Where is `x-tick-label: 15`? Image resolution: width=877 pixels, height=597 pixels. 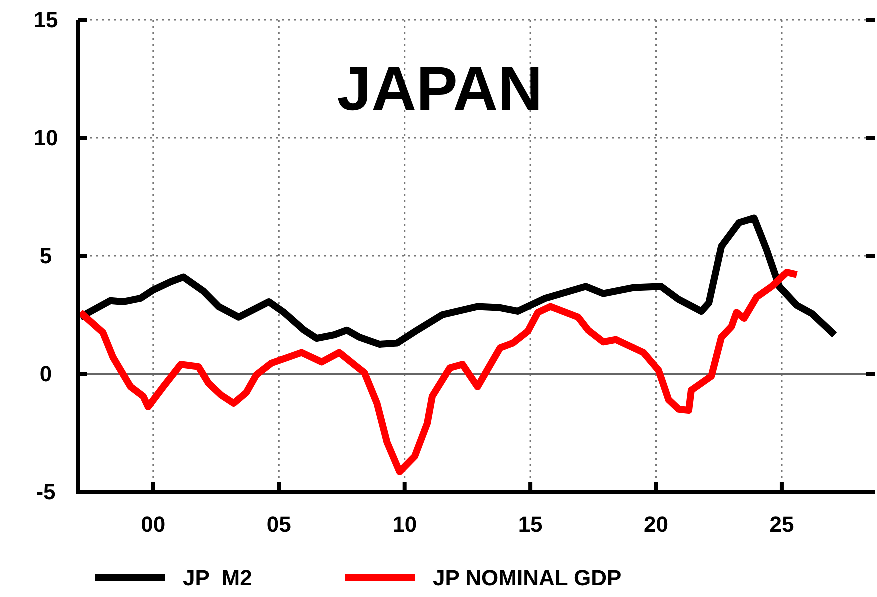 x-tick-label: 15 is located at coordinates (530, 524).